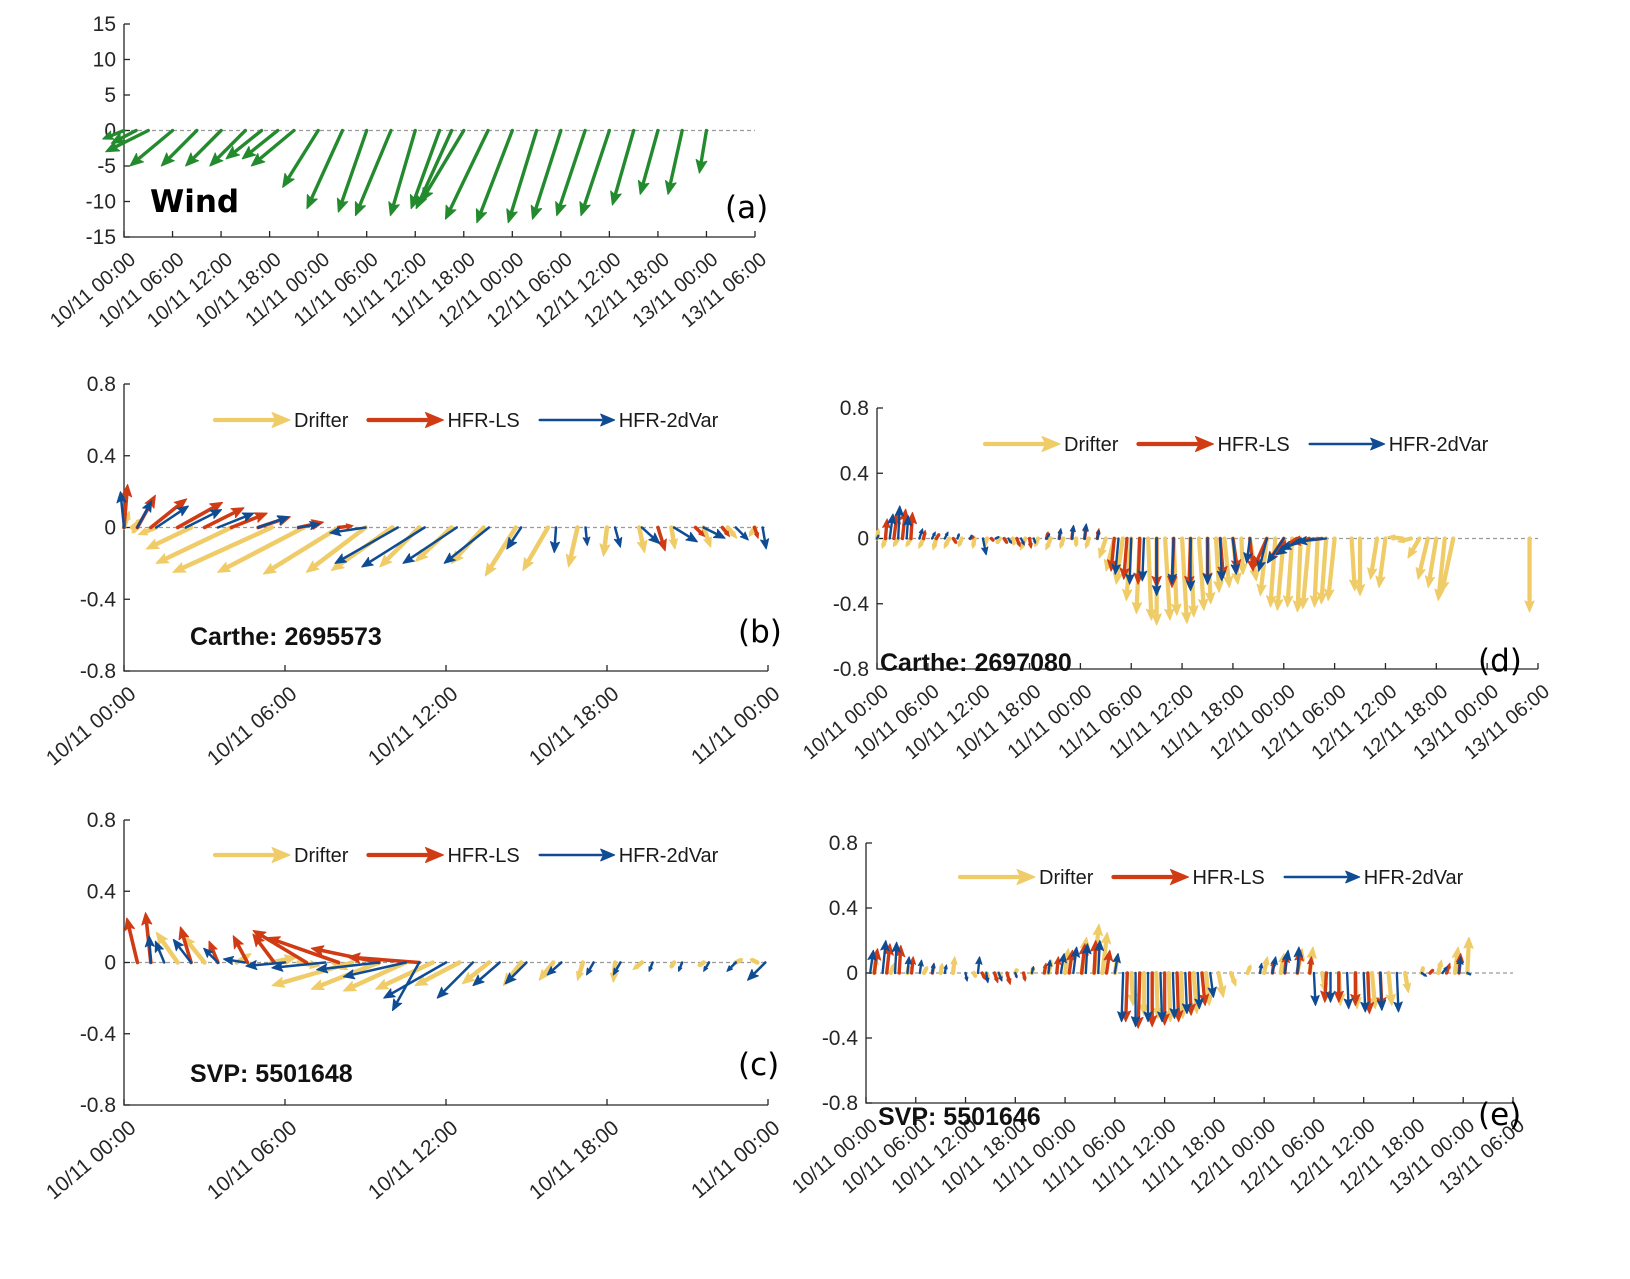  What do you see at coordinates (854, 408) in the screenshot?
I see `y-tick-label: 0.8` at bounding box center [854, 408].